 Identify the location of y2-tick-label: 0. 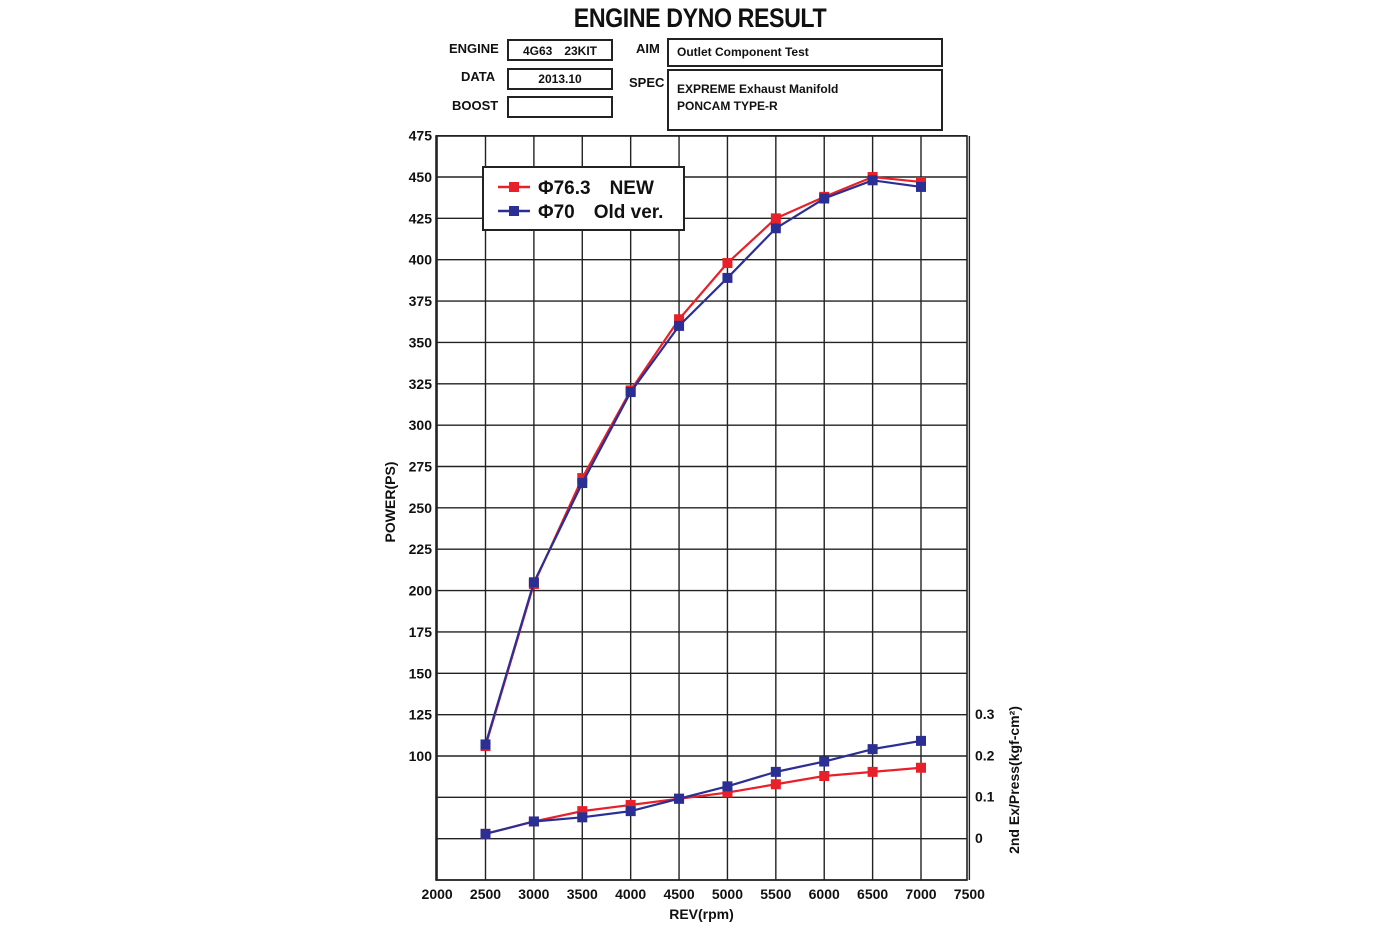
(979, 838).